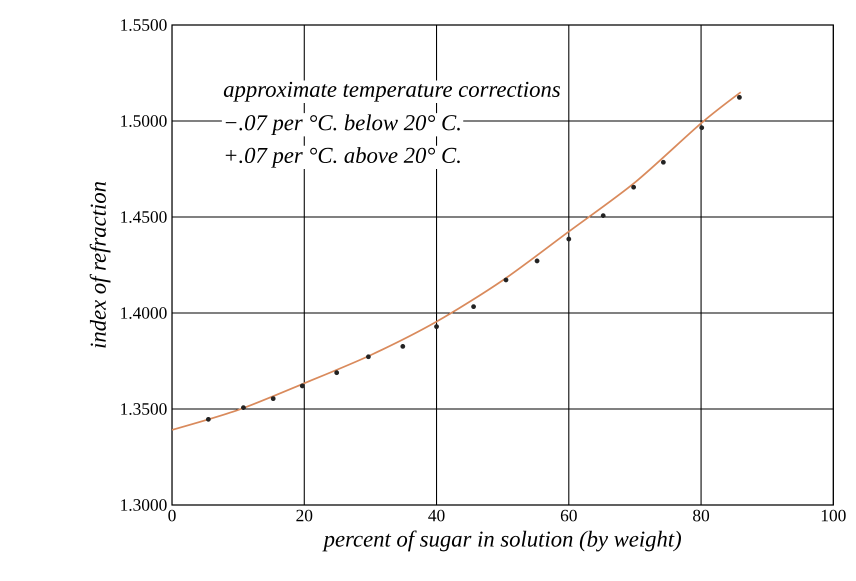 The height and width of the screenshot is (581, 856). Describe the element at coordinates (501, 541) in the screenshot. I see `x-axis-title: percent of sugar in solution (by weight)` at that location.